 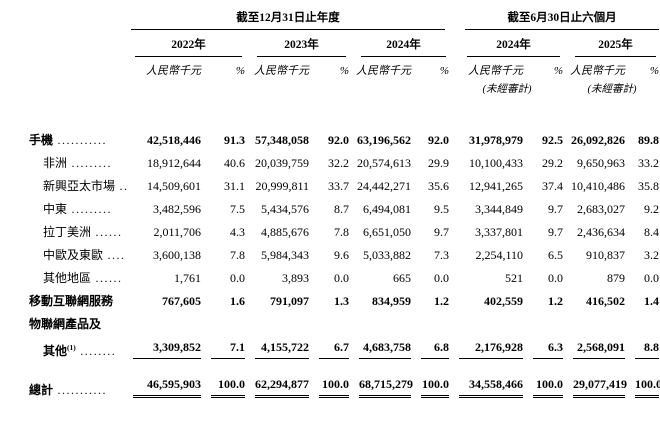 What do you see at coordinates (344, 324) in the screenshot?
I see `table-row: 物聯網產品及` at bounding box center [344, 324].